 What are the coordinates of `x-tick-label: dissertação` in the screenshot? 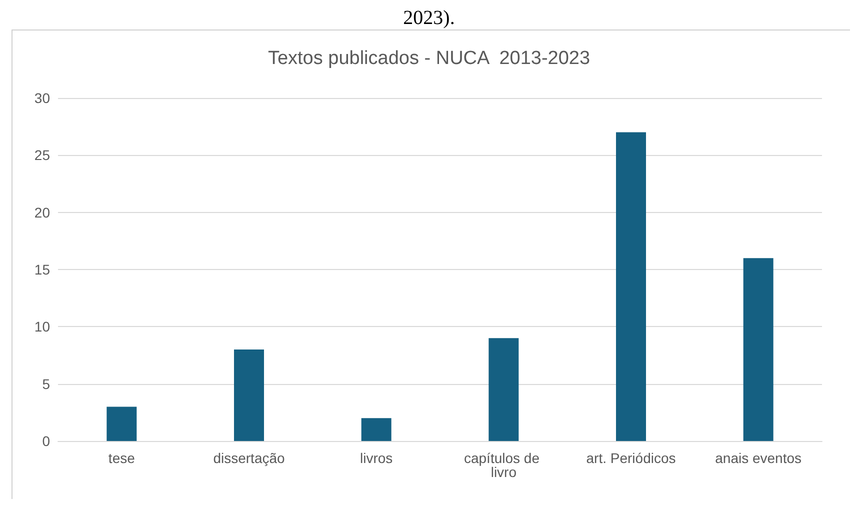 It's located at (249, 458).